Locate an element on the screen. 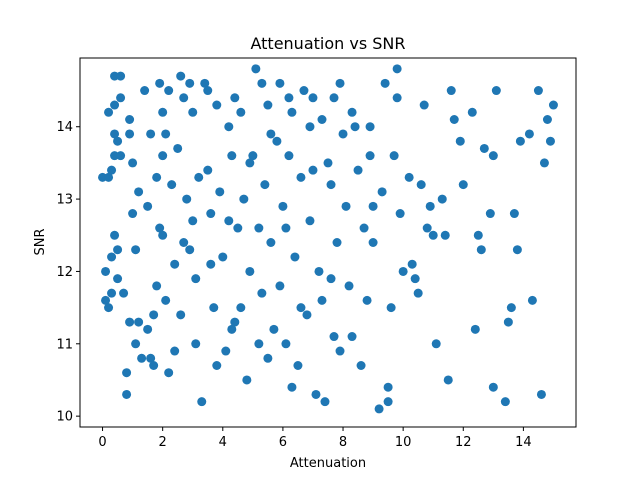 This screenshot has height=480, width=640. y-tick-label: 13 is located at coordinates (64, 200).